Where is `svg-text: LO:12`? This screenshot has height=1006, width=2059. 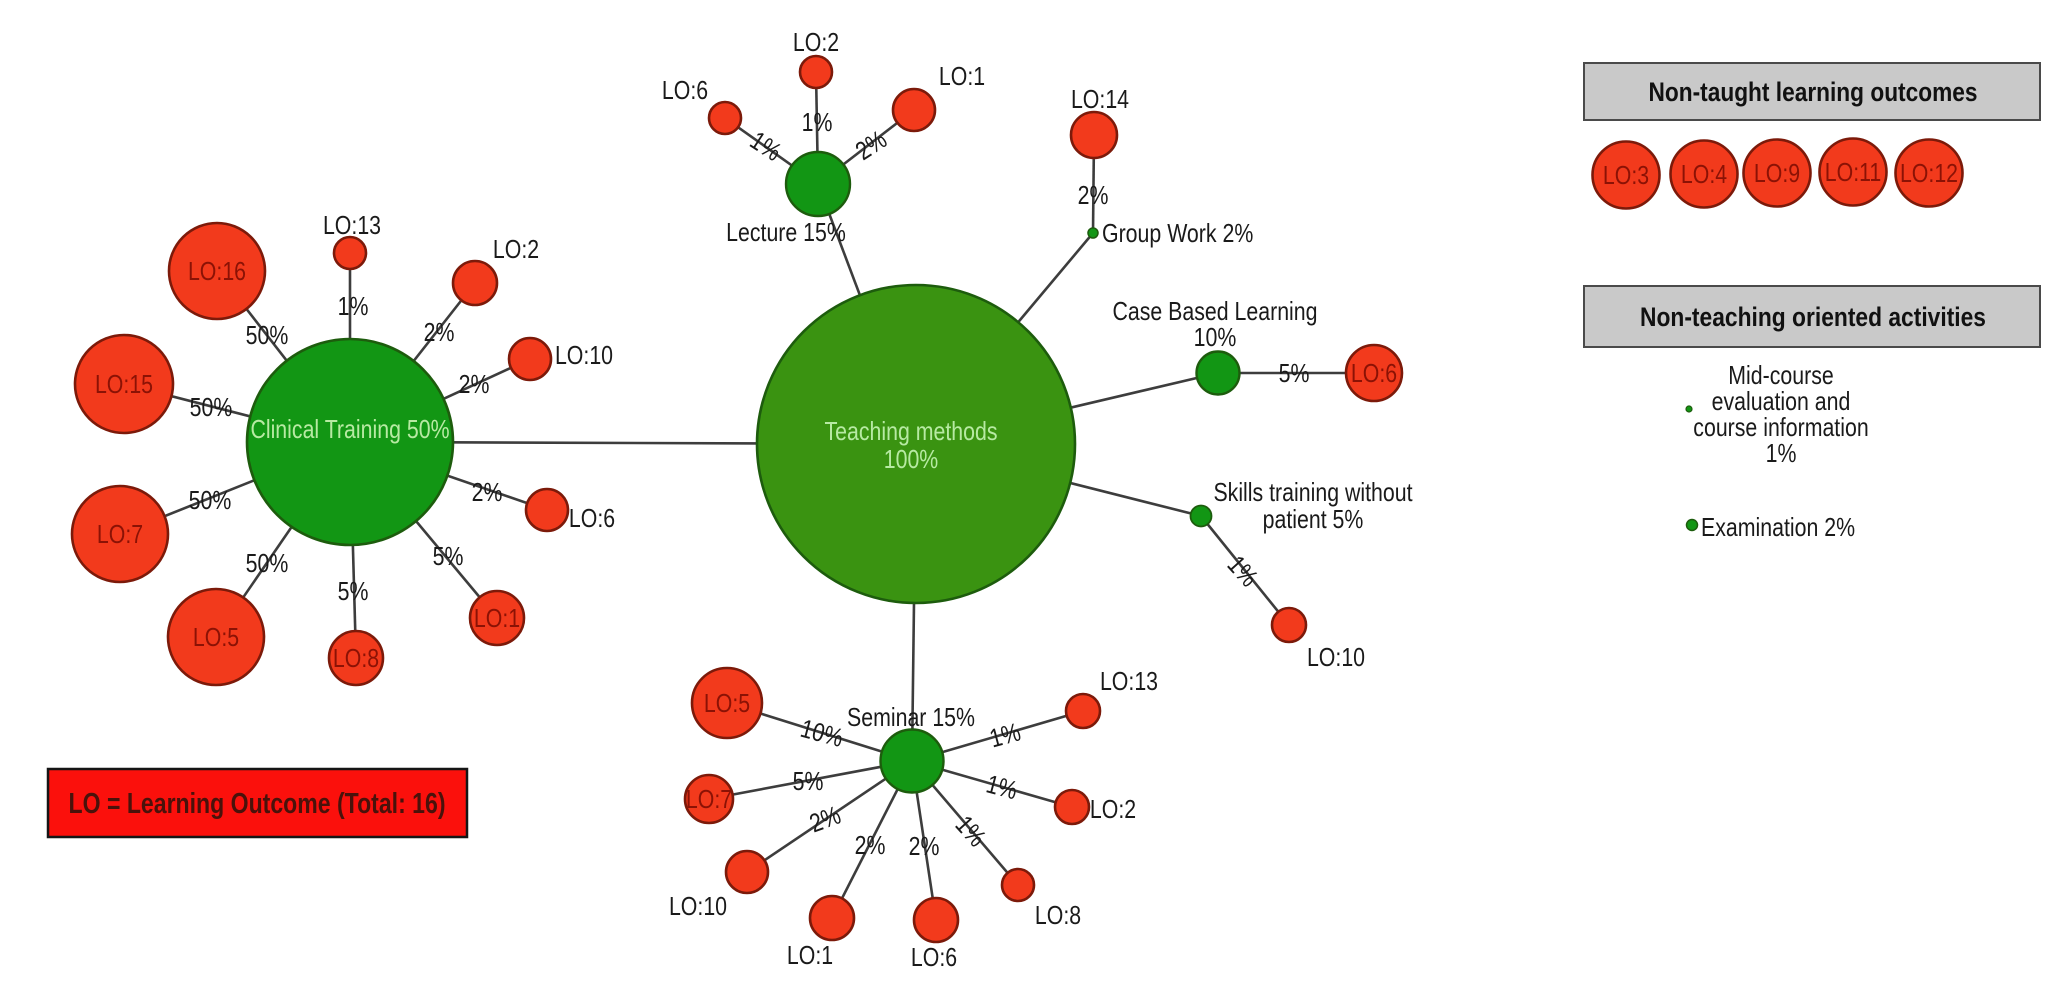 svg-text: LO:12 is located at coordinates (1929, 173).